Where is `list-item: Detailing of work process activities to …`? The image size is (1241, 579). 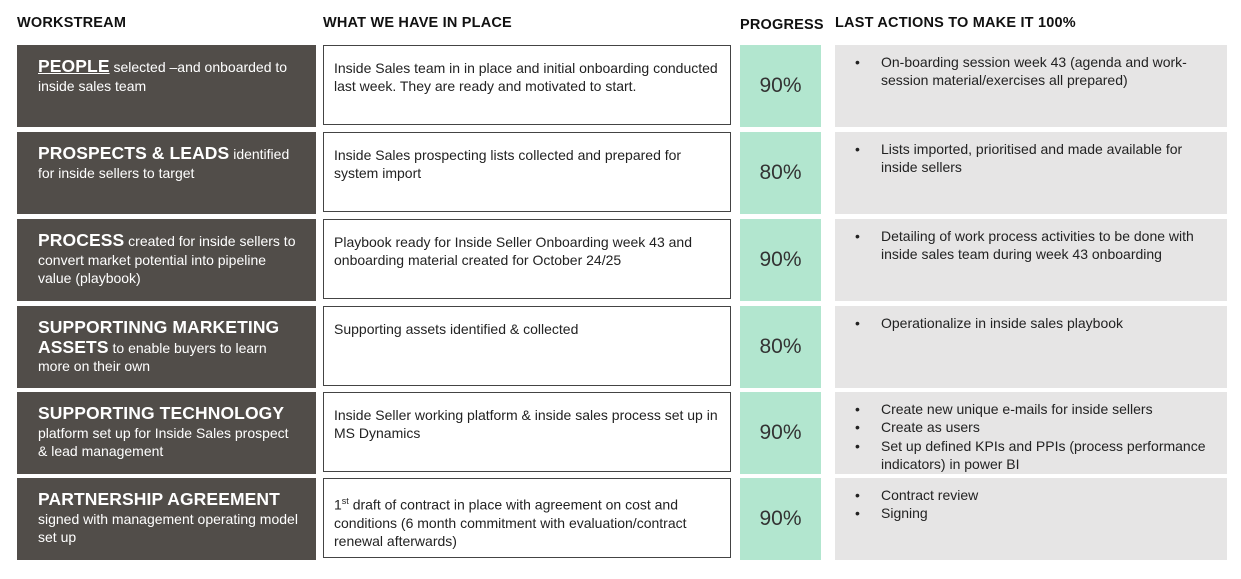 list-item: Detailing of work process activities to … is located at coordinates (1034, 245).